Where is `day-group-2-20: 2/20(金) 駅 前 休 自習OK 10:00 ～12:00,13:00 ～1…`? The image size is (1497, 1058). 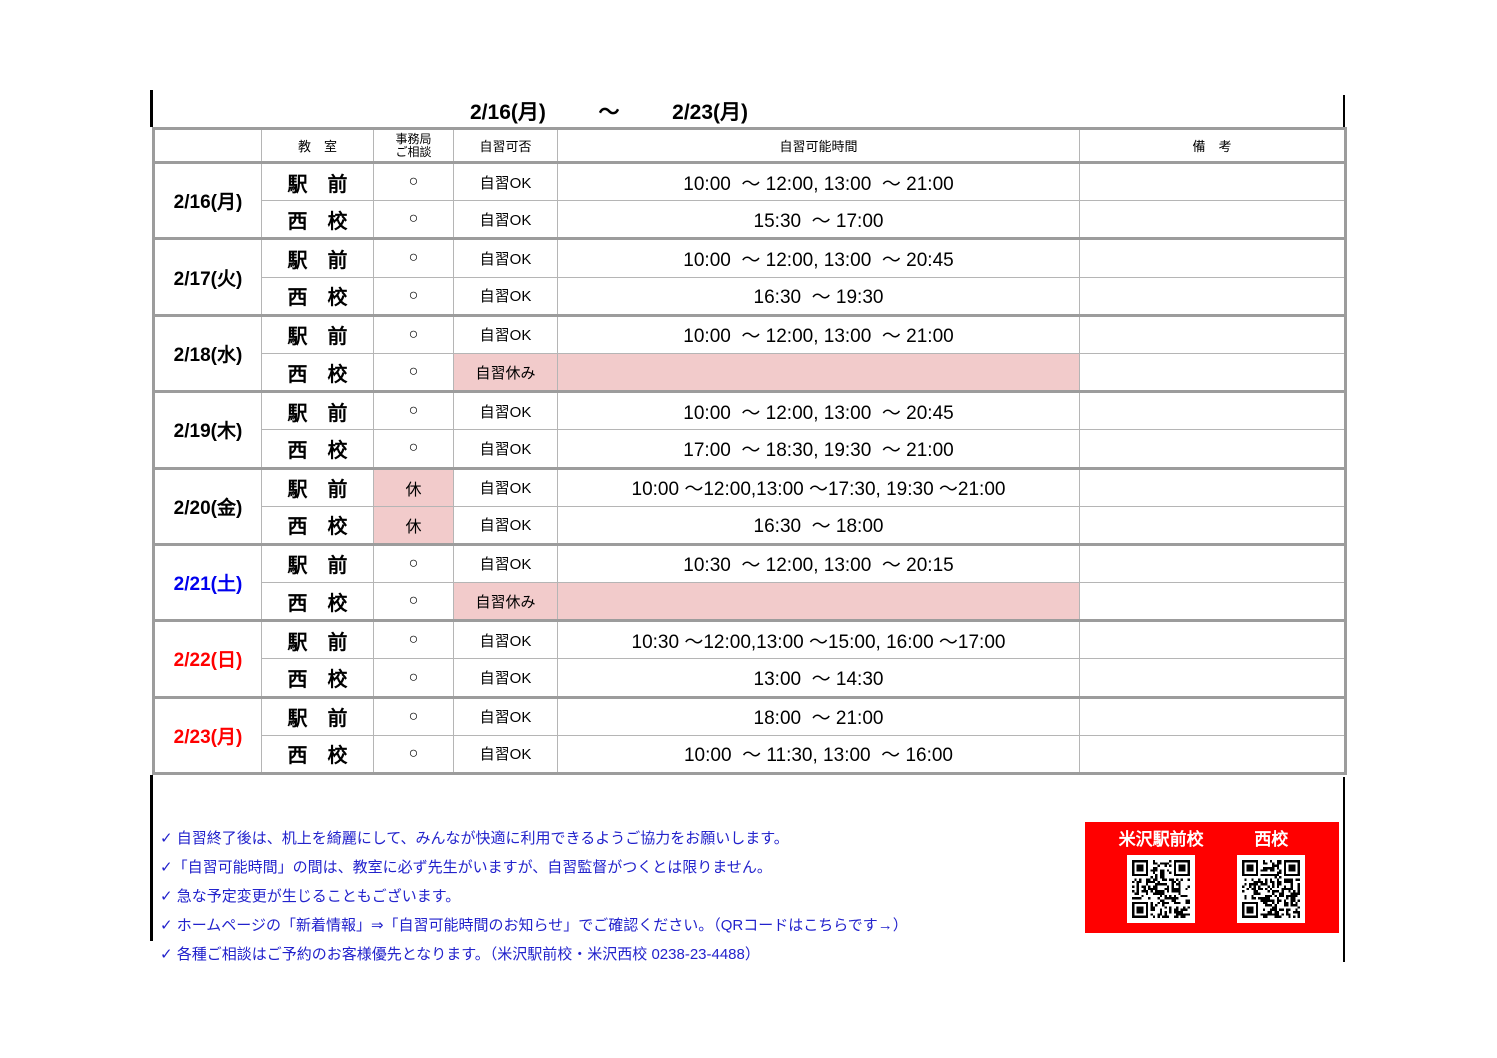
day-group-2-20: 2/20(金) 駅 前 休 自習OK 10:00 ～12:00,13:00 ～1… is located at coordinates (749, 506).